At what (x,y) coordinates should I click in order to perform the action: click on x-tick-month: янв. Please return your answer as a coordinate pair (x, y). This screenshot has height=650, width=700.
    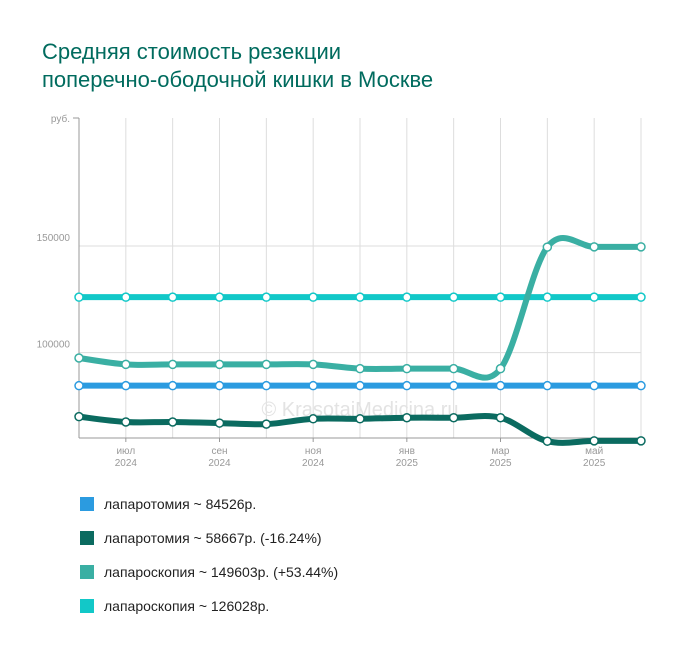
    Looking at the image, I should click on (407, 451).